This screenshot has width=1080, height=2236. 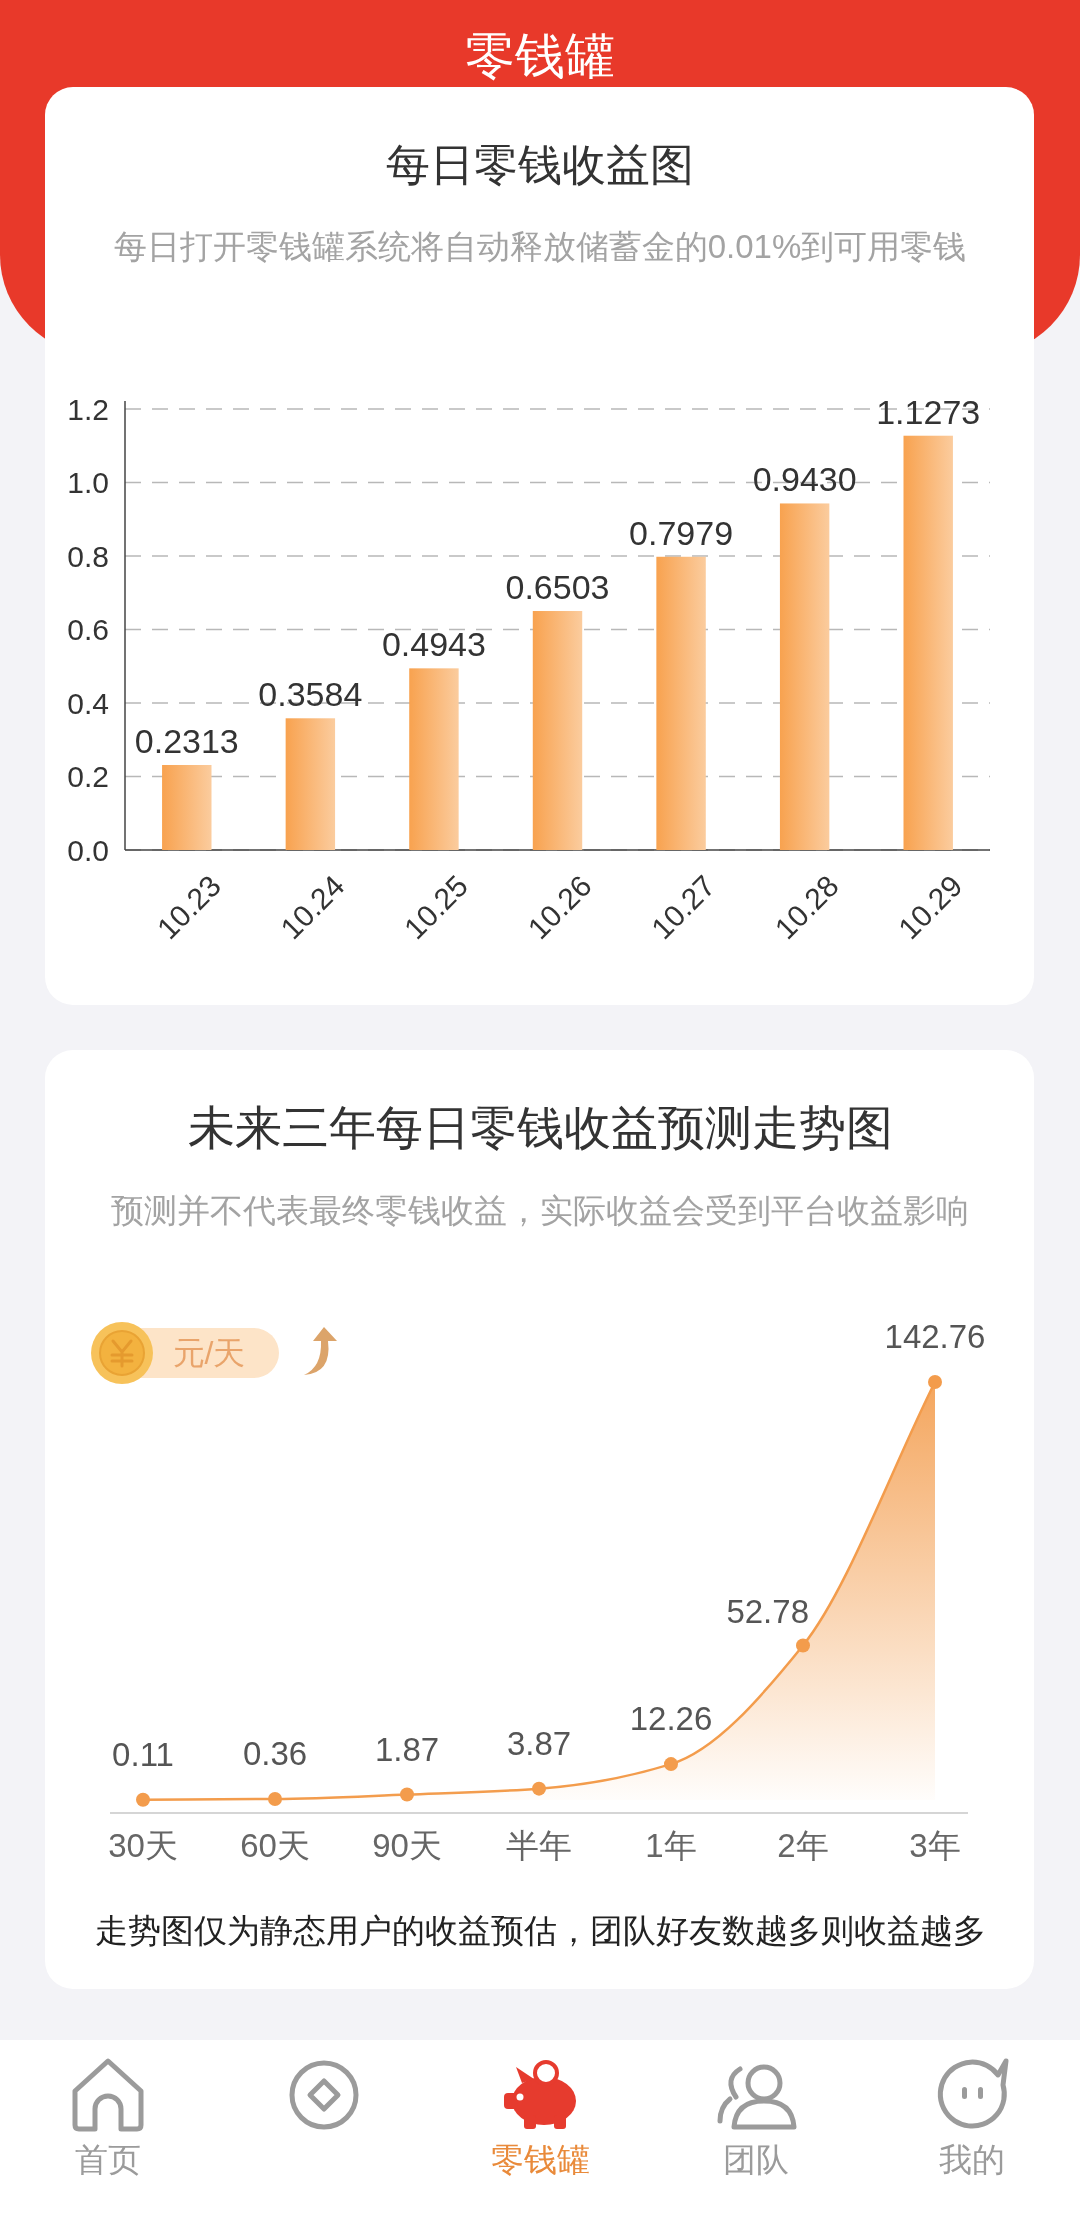 What do you see at coordinates (803, 1845) in the screenshot?
I see `x-tick-label: 2年` at bounding box center [803, 1845].